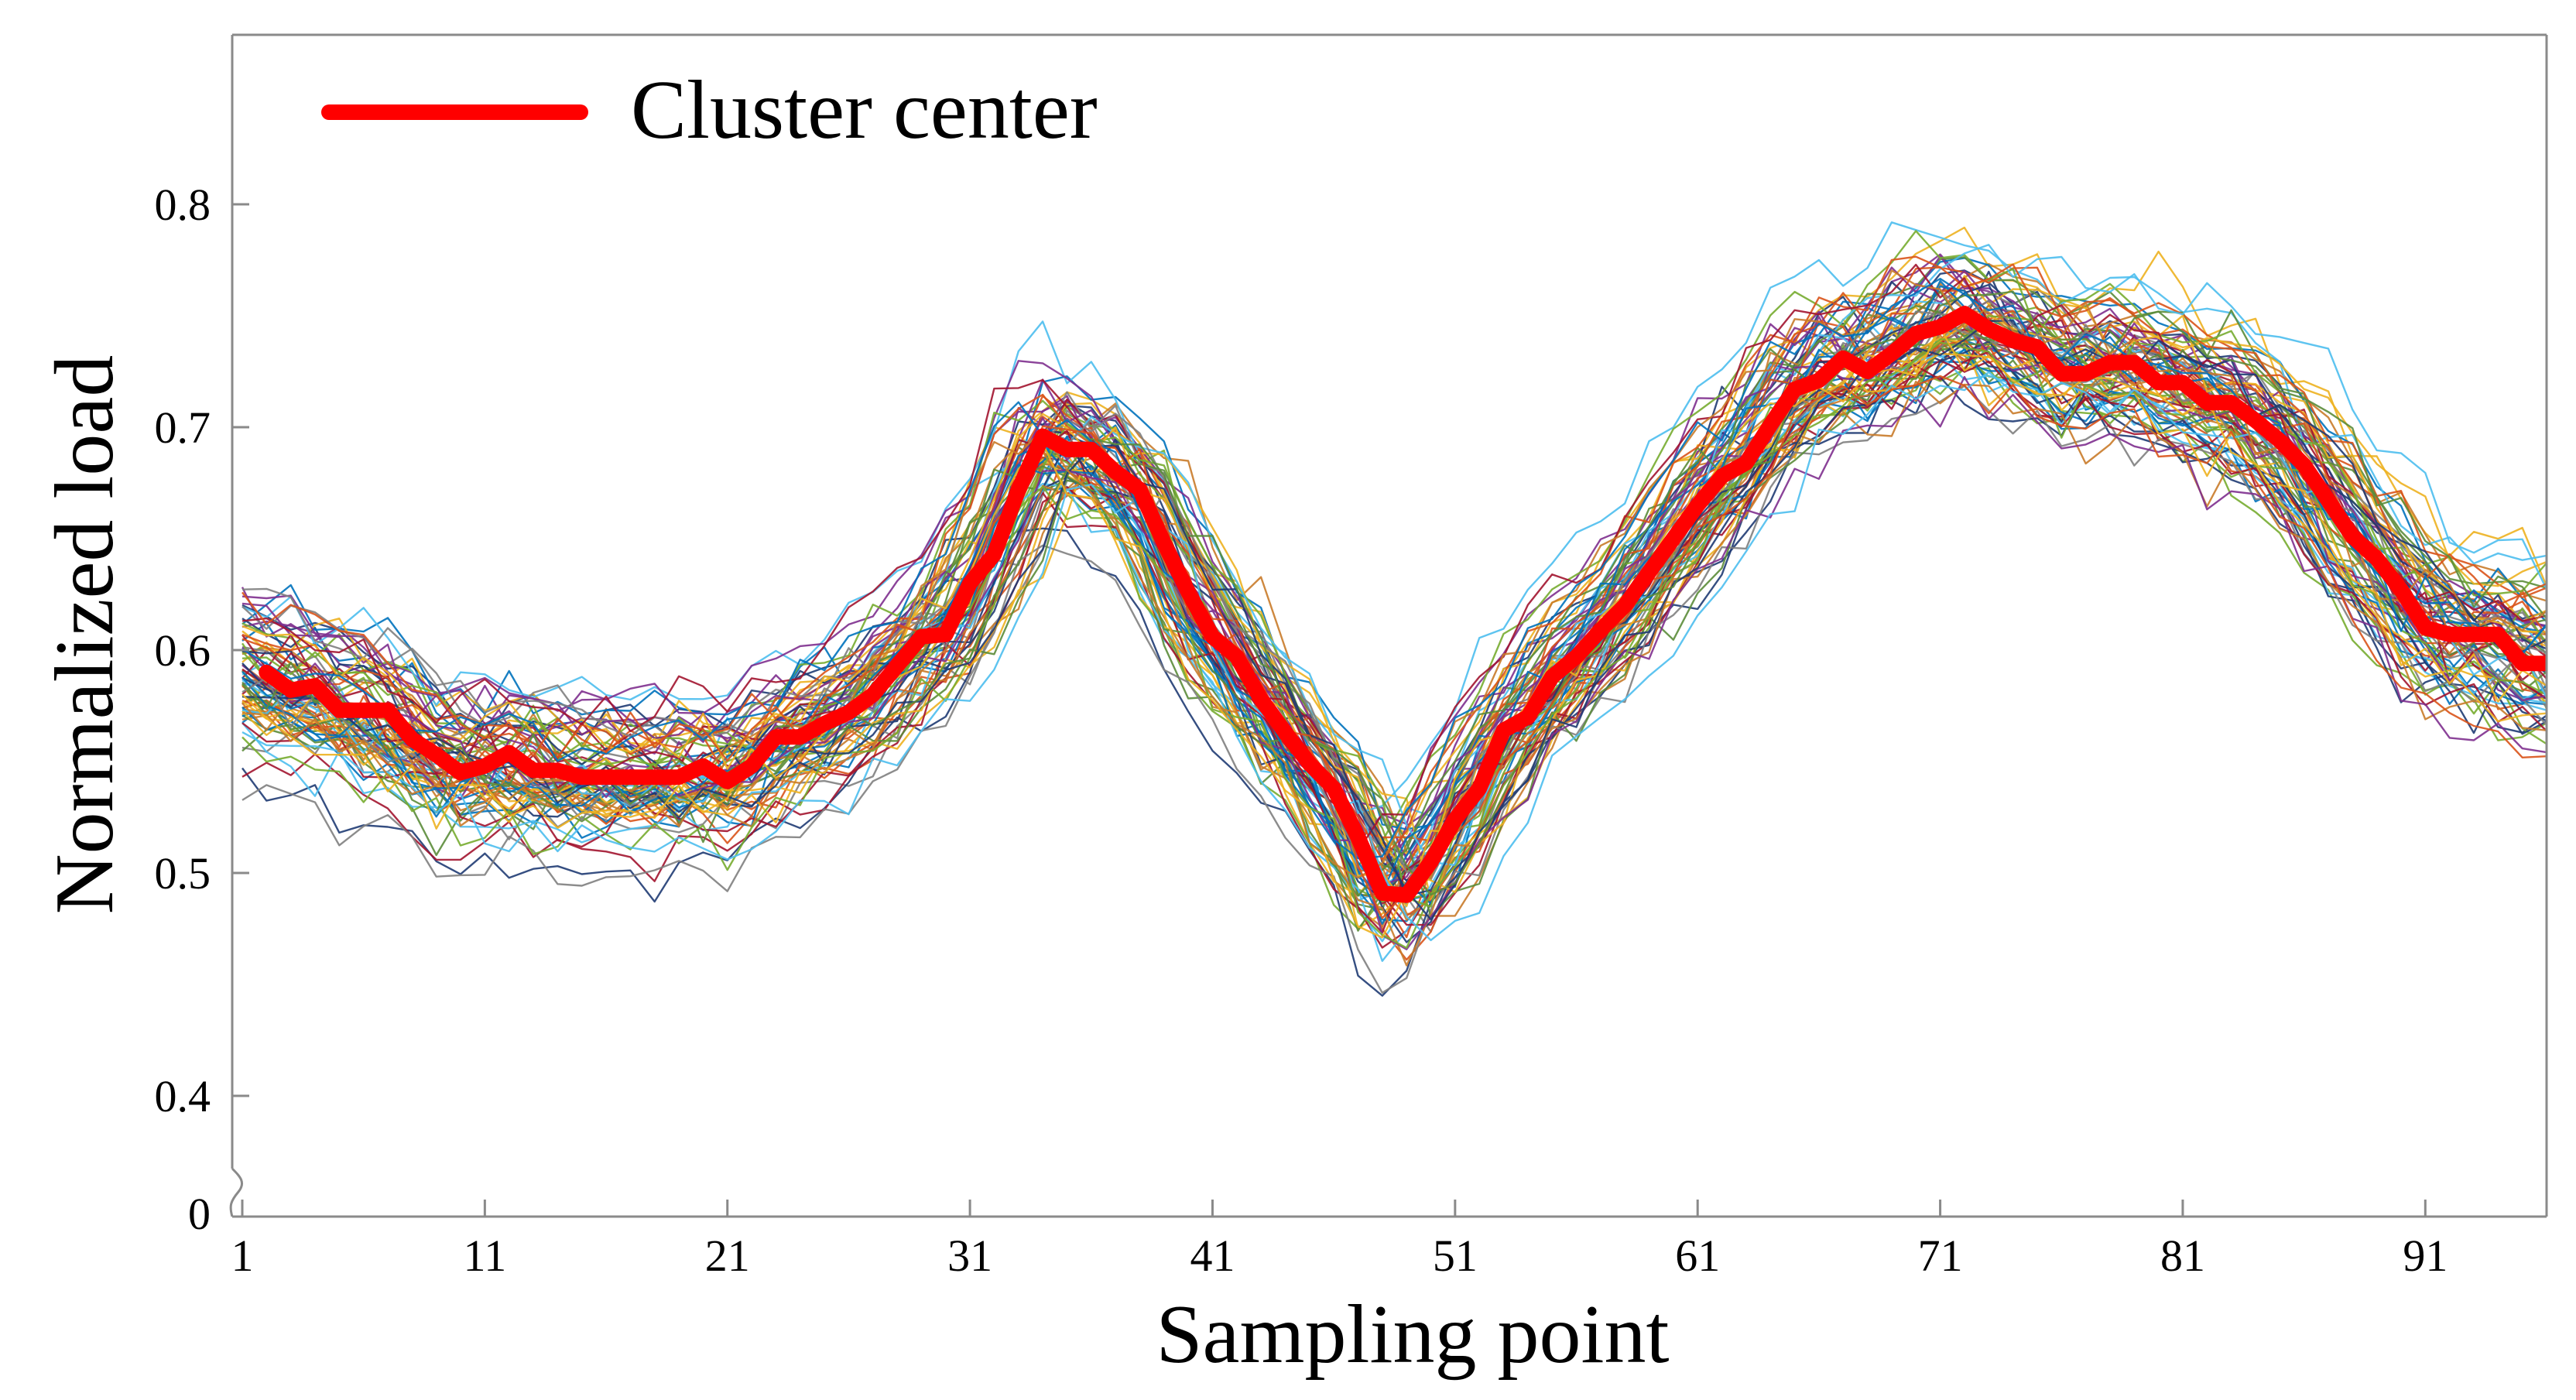 This screenshot has width=2576, height=1400. I want to click on y-tick-label: 0.5, so click(183, 873).